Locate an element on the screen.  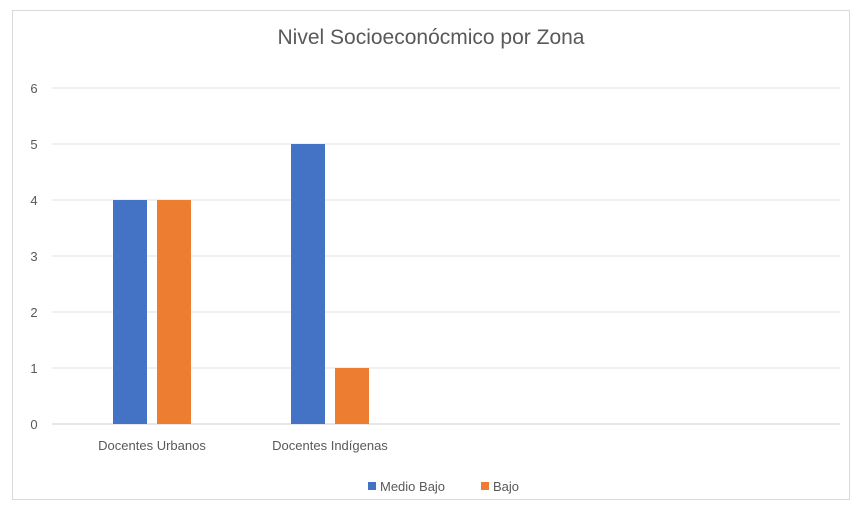
x-category-label: Docentes Indígenas is located at coordinates (330, 445).